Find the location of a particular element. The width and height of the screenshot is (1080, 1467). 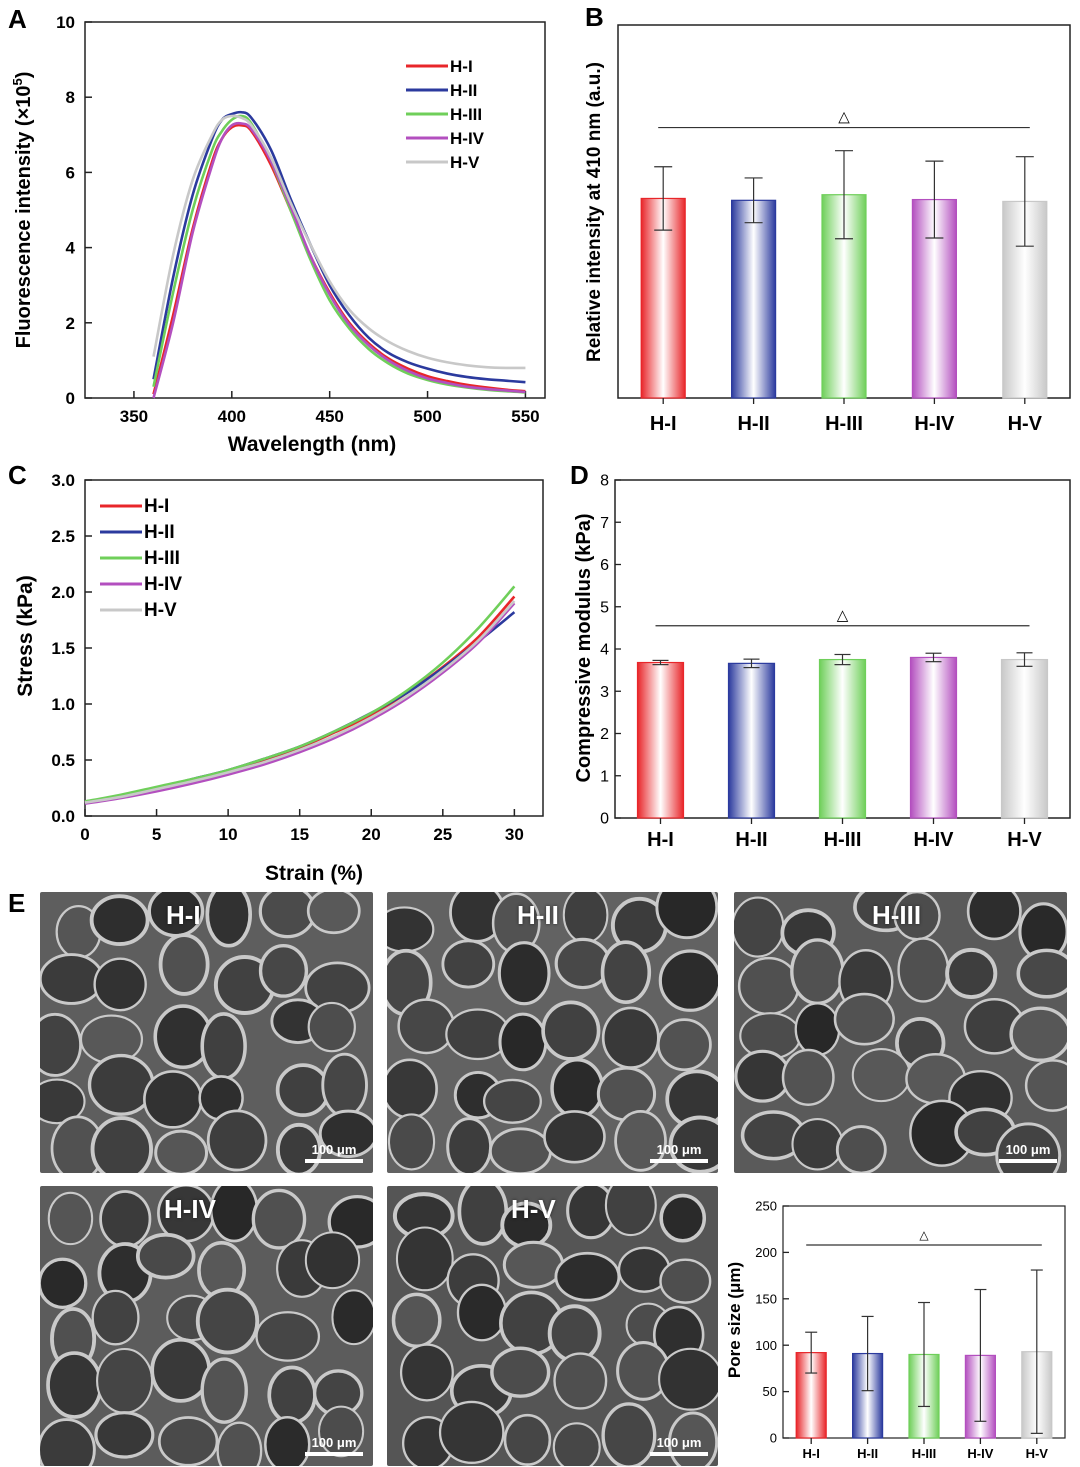

x-tick-label: 500 is located at coordinates (427, 416).